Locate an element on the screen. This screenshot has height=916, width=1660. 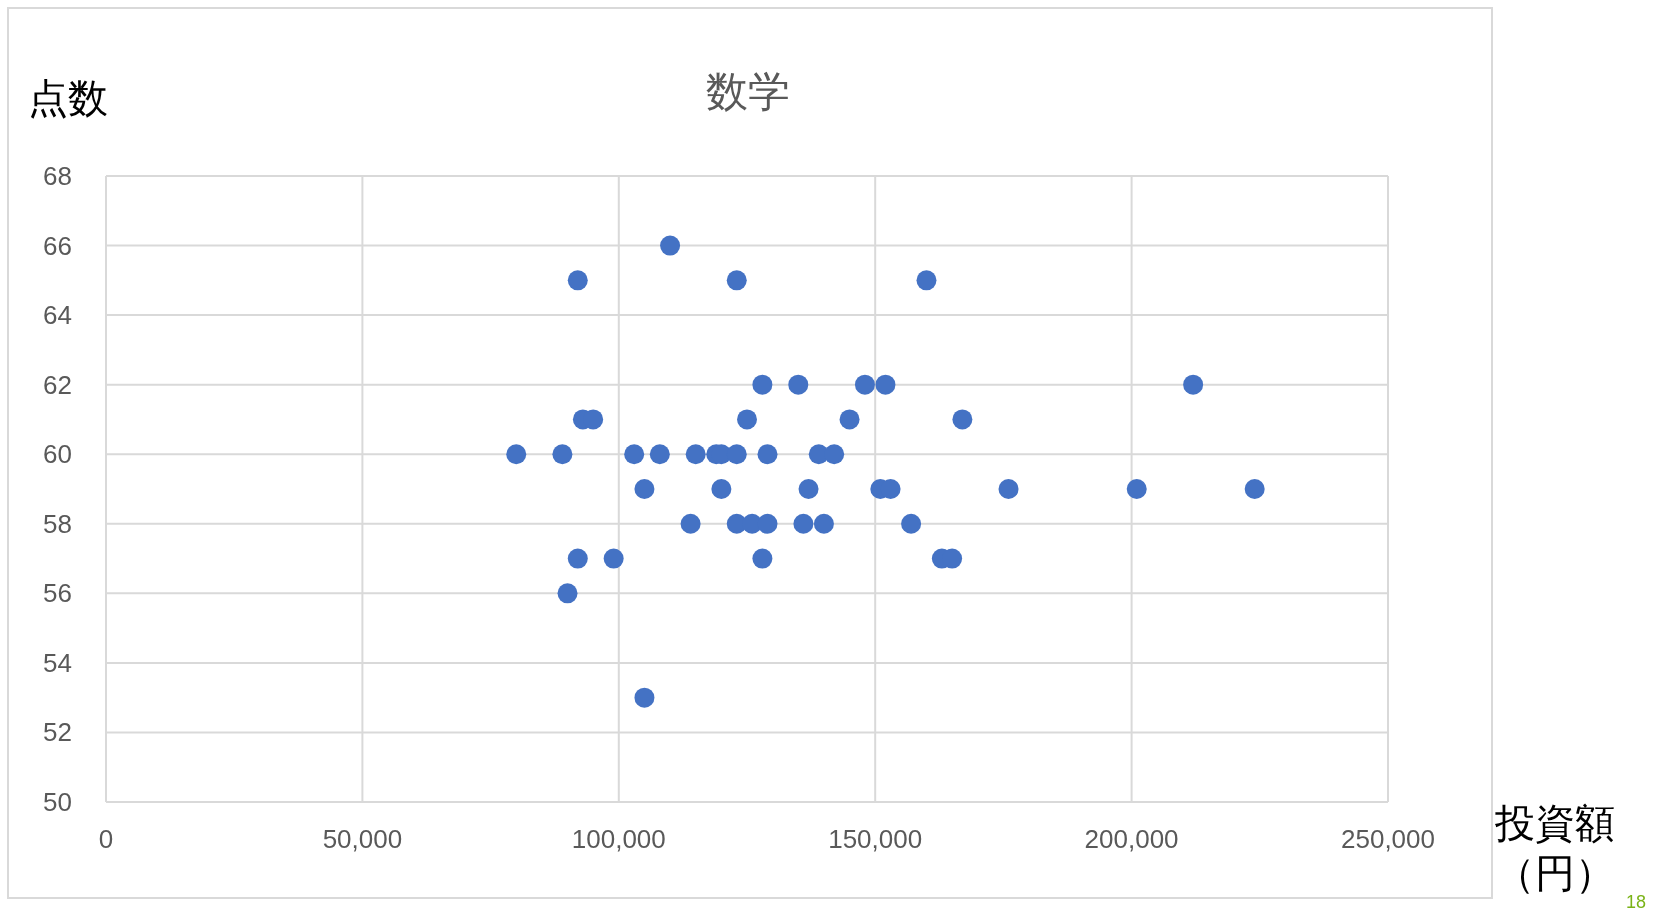
y-tick-label: 62 is located at coordinates (57, 384).